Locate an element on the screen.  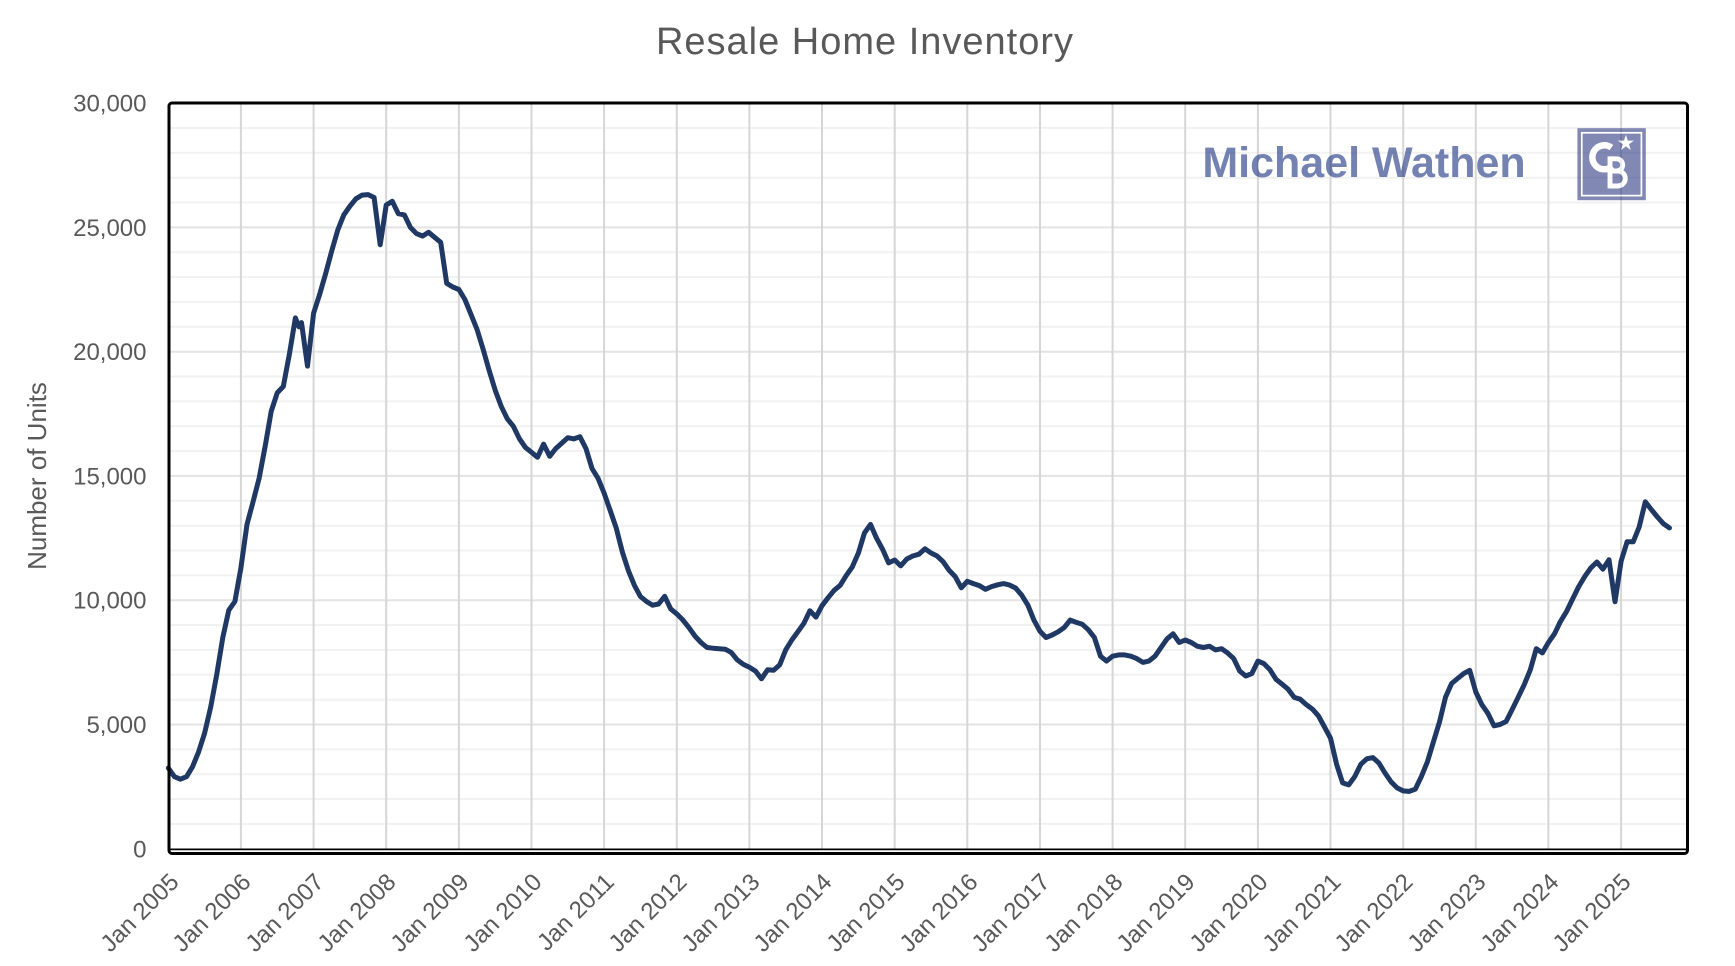
svg-text: 10,000 is located at coordinates (109, 601).